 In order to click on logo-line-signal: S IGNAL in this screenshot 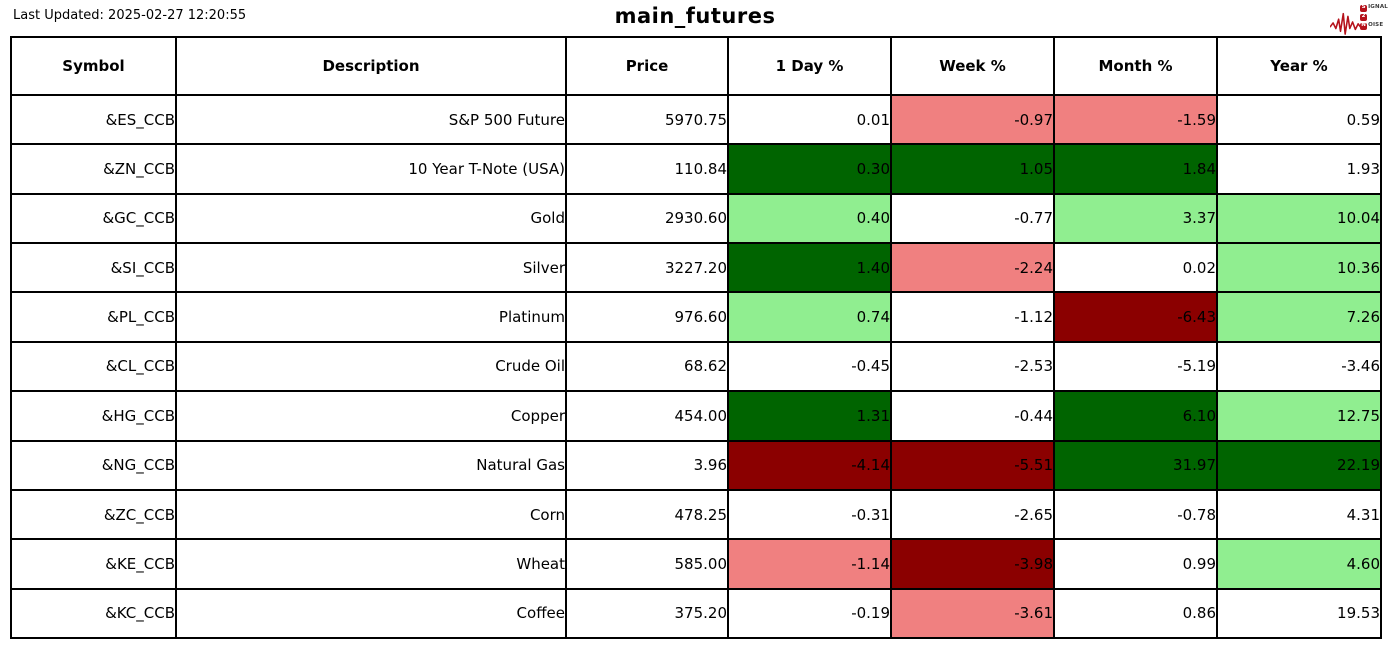, I will do `click(1374, 8)`.